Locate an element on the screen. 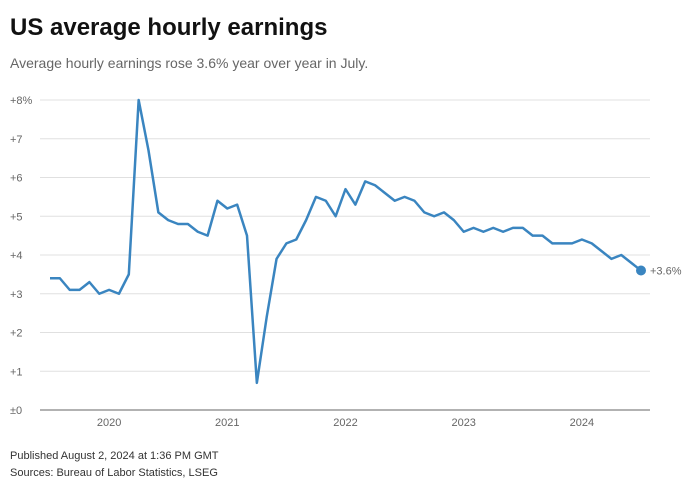 Image resolution: width=700 pixels, height=484 pixels. chart-title: US average hourly earnings is located at coordinates (169, 27).